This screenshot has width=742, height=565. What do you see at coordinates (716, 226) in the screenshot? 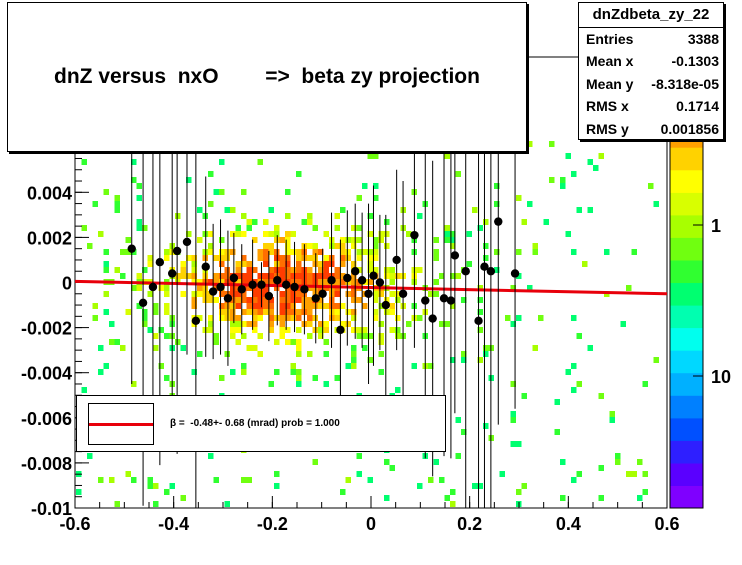
I see `palette-label: 1` at bounding box center [716, 226].